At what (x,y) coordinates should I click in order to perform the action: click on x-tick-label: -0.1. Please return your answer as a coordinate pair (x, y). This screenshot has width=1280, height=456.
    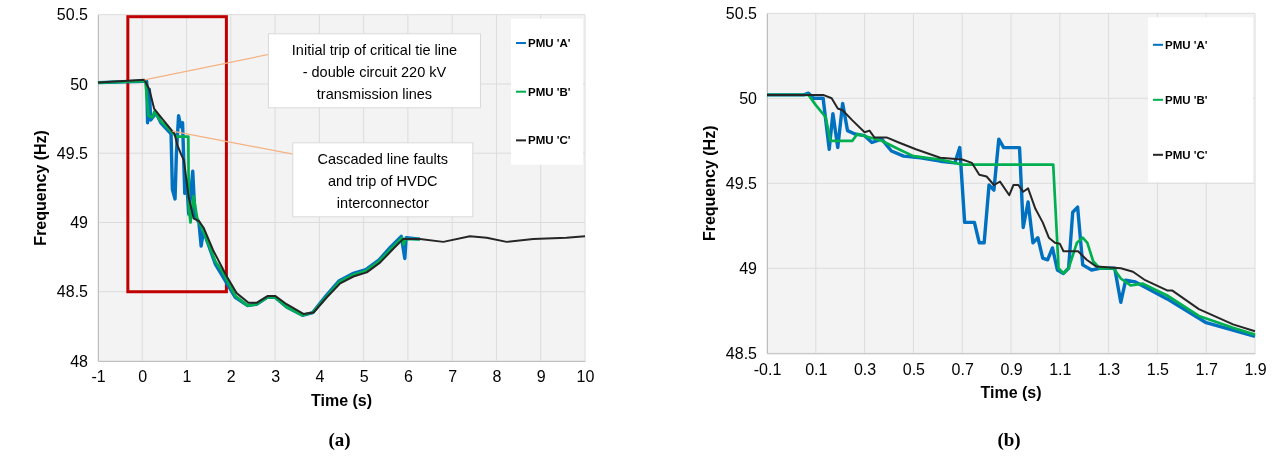
    Looking at the image, I should click on (767, 369).